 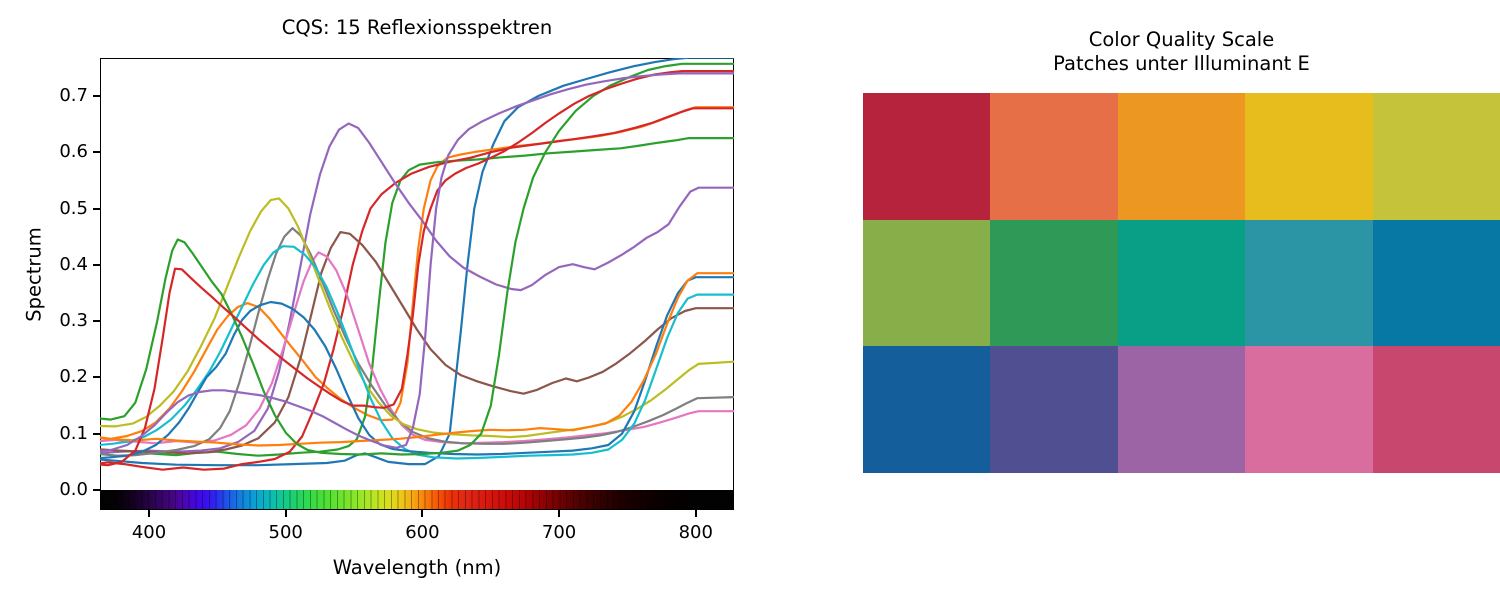 I want to click on series-VS12, so click(x=417, y=359).